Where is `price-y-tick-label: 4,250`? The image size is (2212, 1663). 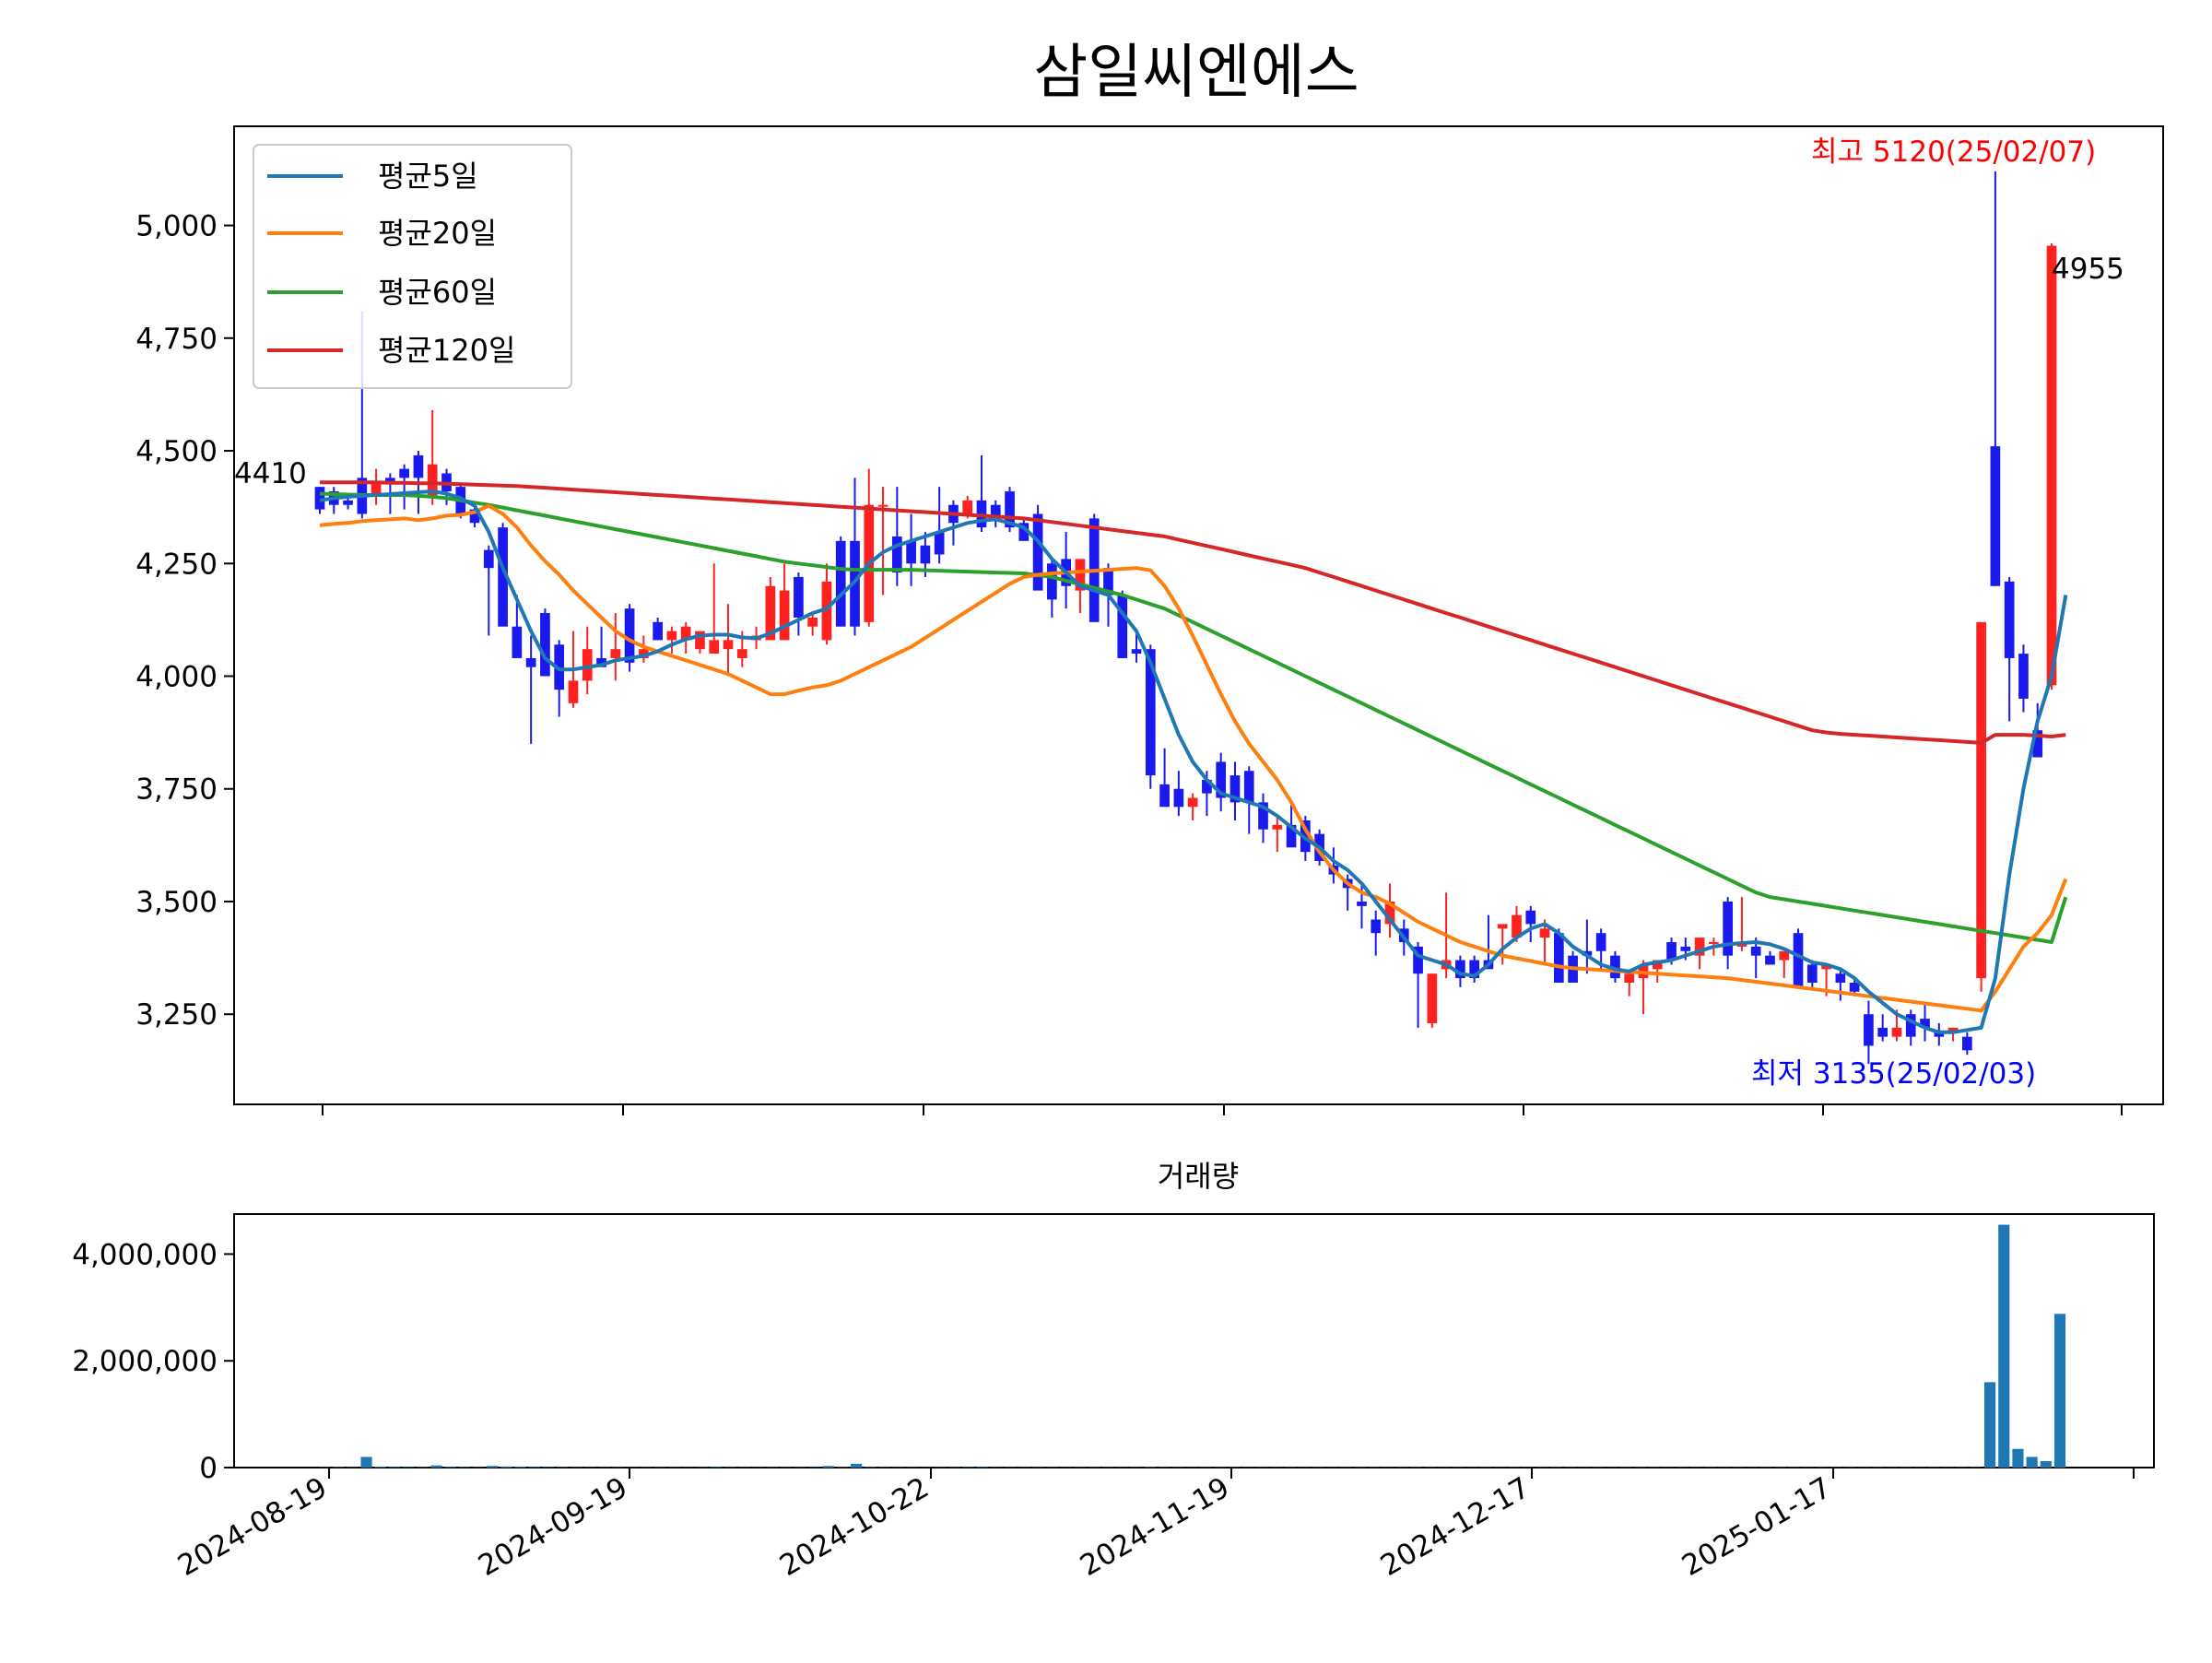
price-y-tick-label: 4,250 is located at coordinates (176, 564).